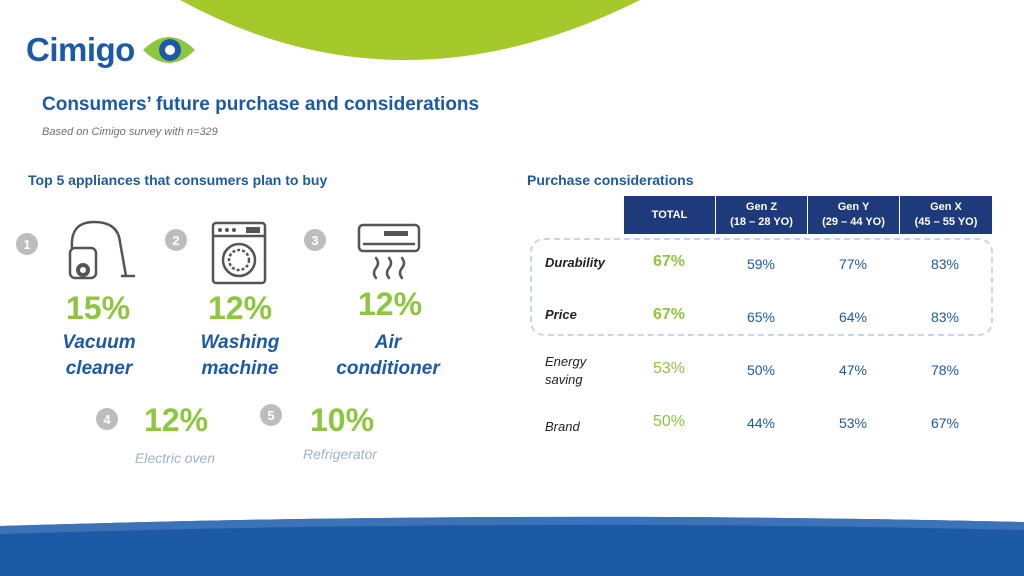 The height and width of the screenshot is (576, 1024). Describe the element at coordinates (388, 355) in the screenshot. I see `appliance-name-3: Air conditioner` at that location.